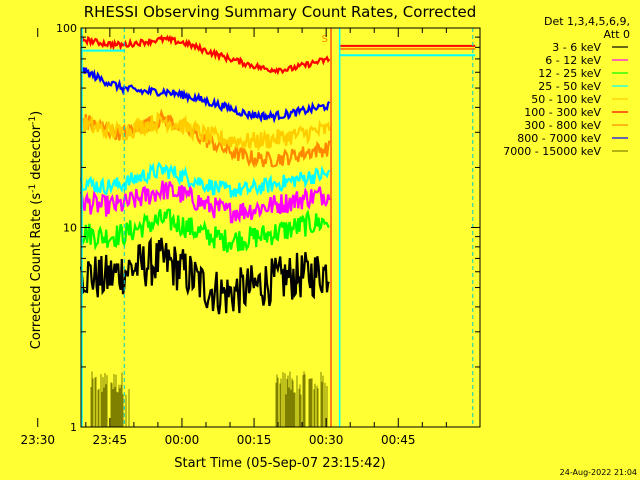  What do you see at coordinates (254, 440) in the screenshot?
I see `x-tick-label: 00:15` at bounding box center [254, 440].